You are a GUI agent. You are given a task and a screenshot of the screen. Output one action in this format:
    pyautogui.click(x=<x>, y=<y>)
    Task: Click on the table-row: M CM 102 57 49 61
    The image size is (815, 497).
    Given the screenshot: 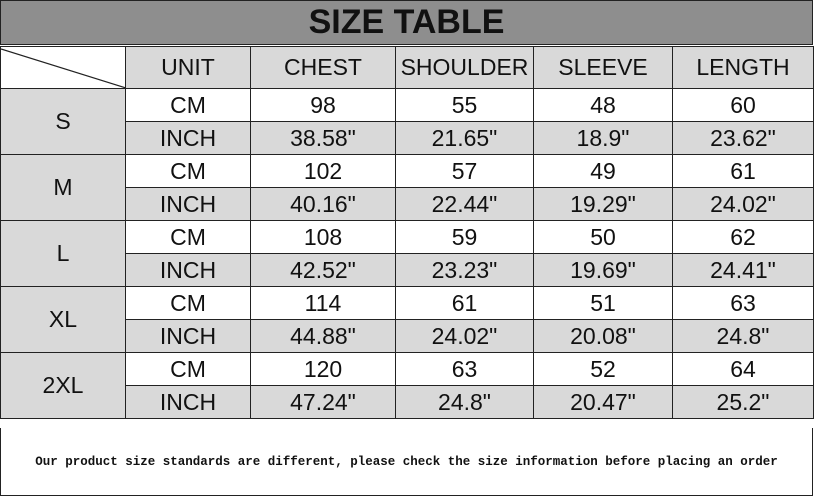 What is the action you would take?
    pyautogui.click(x=407, y=187)
    